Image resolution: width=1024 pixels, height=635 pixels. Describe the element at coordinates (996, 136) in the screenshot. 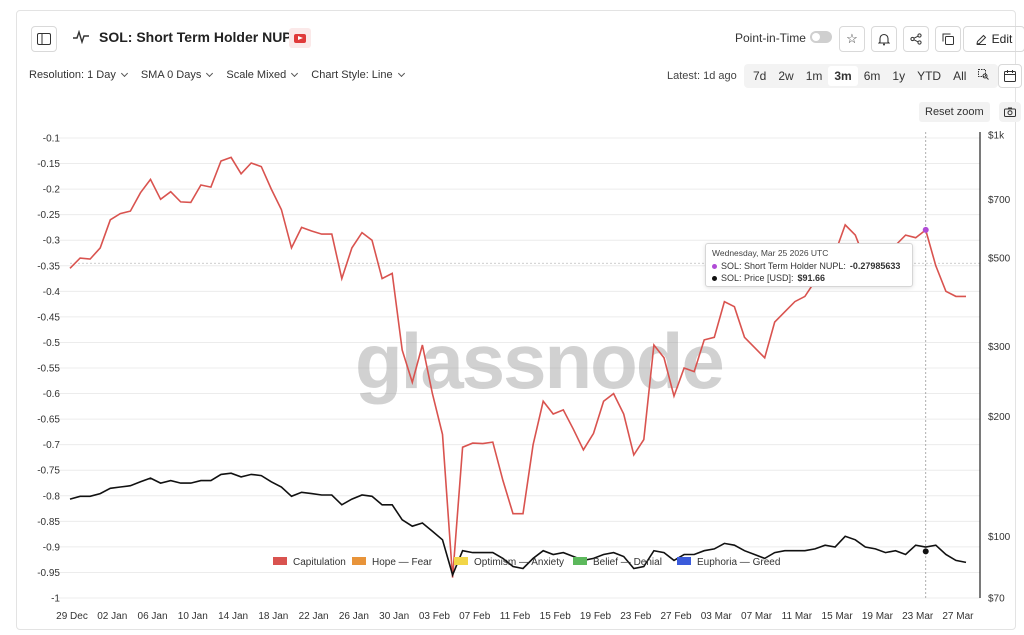

I see `right-tick-label: $1k` at that location.